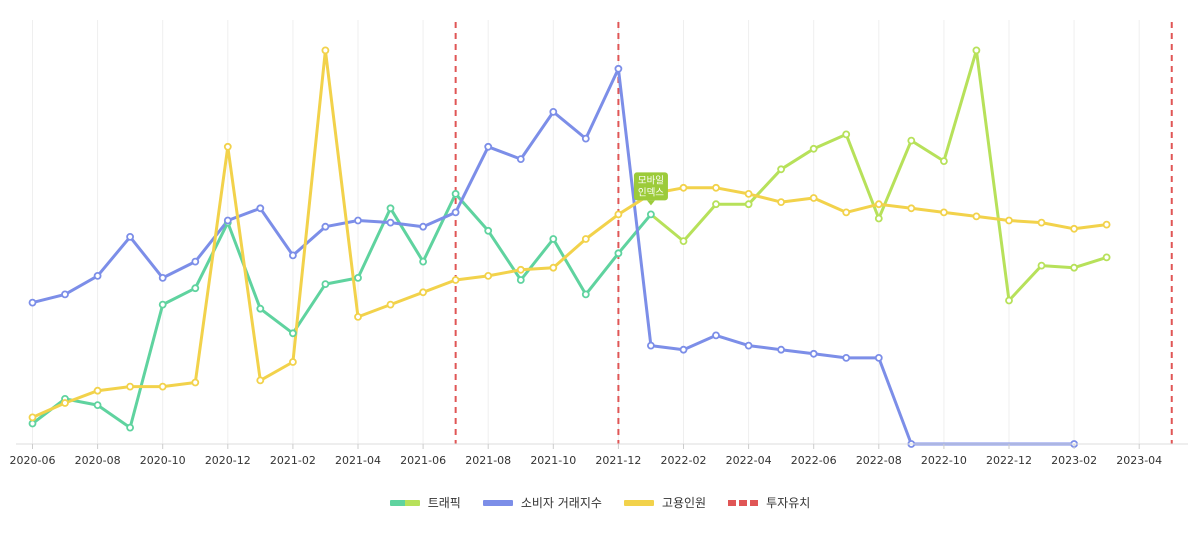 The height and width of the screenshot is (537, 1200). What do you see at coordinates (542, 502) in the screenshot?
I see `legend-item-consumer-index: 소비자 거래지수` at bounding box center [542, 502].